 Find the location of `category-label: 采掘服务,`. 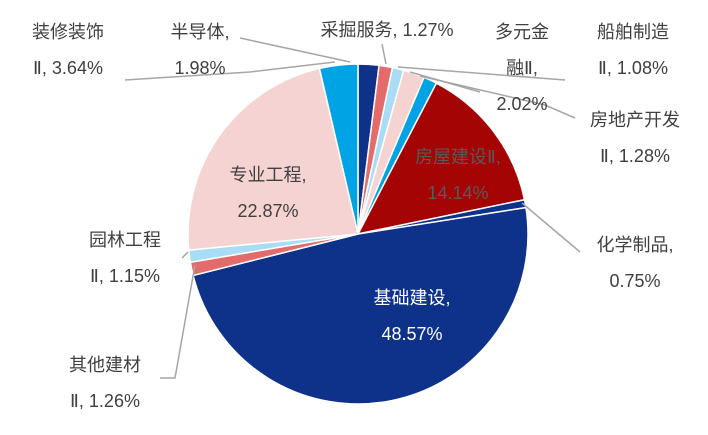

category-label: 采掘服务, is located at coordinates (359, 30).